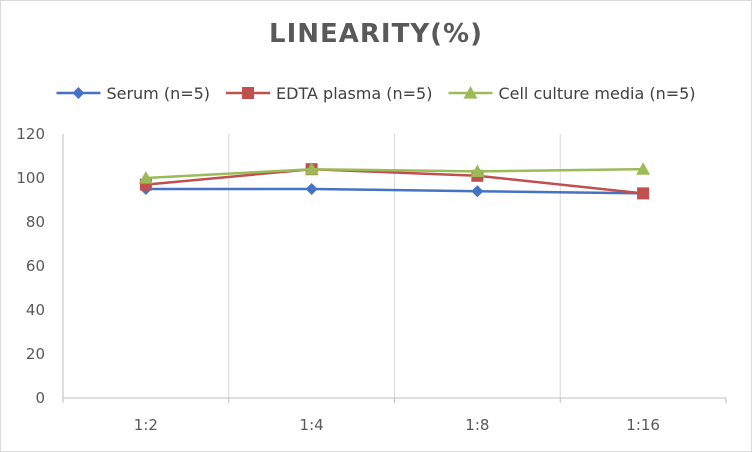  What do you see at coordinates (35, 310) in the screenshot?
I see `y-tick-label: 40` at bounding box center [35, 310].